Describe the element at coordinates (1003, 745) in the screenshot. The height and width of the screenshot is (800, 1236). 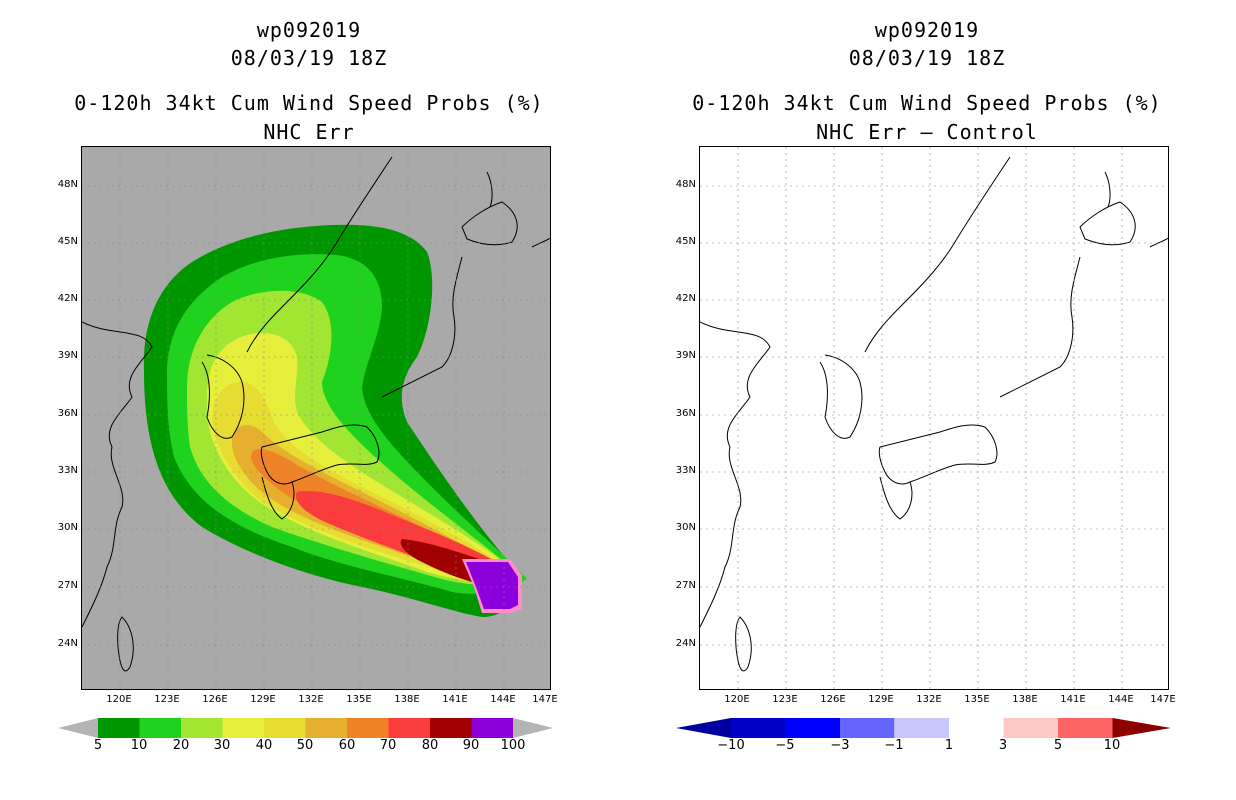
I see `colorbar-label: 3` at that location.